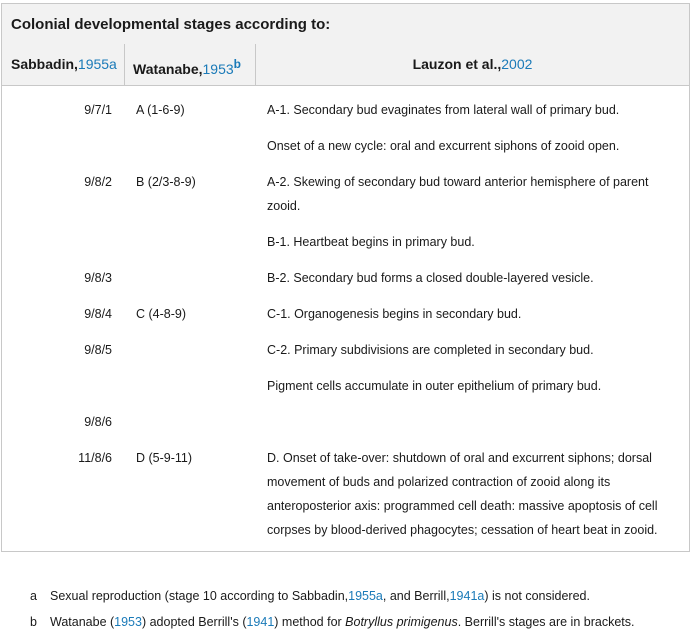 The height and width of the screenshot is (638, 694). What do you see at coordinates (33, 596) in the screenshot?
I see `footnote-label: a` at bounding box center [33, 596].